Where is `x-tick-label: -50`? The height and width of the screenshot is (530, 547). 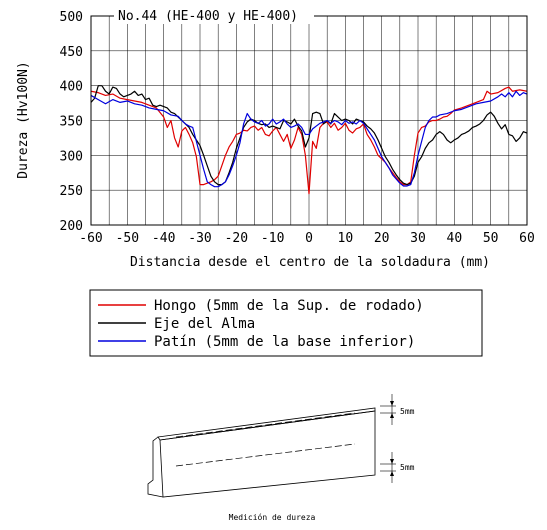 x-tick-label: -50 is located at coordinates (127, 238).